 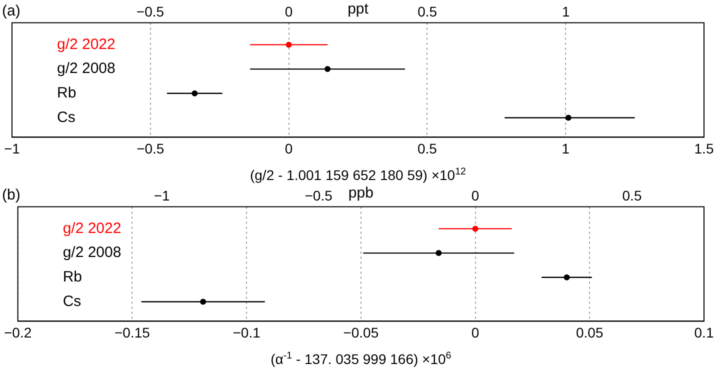 I want to click on x-tick-label: −0.1, so click(x=246, y=332).